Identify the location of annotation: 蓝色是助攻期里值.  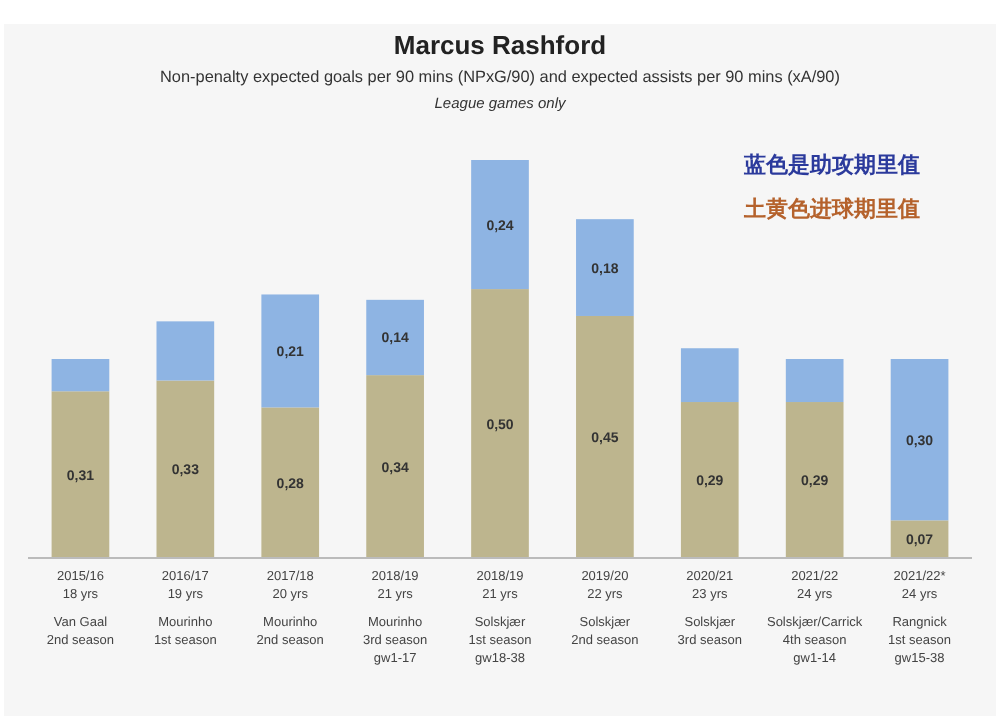
(831, 165).